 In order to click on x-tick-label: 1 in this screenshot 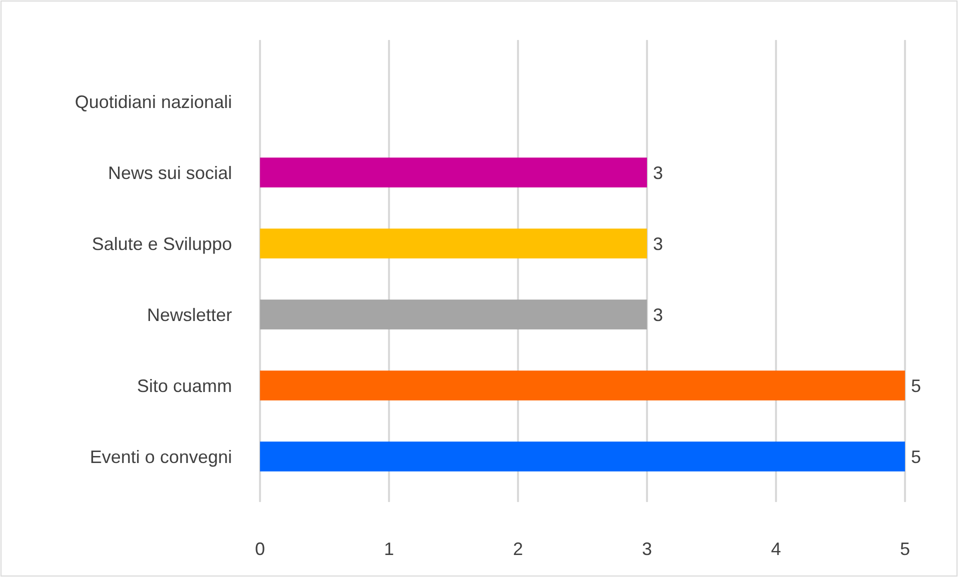, I will do `click(389, 549)`.